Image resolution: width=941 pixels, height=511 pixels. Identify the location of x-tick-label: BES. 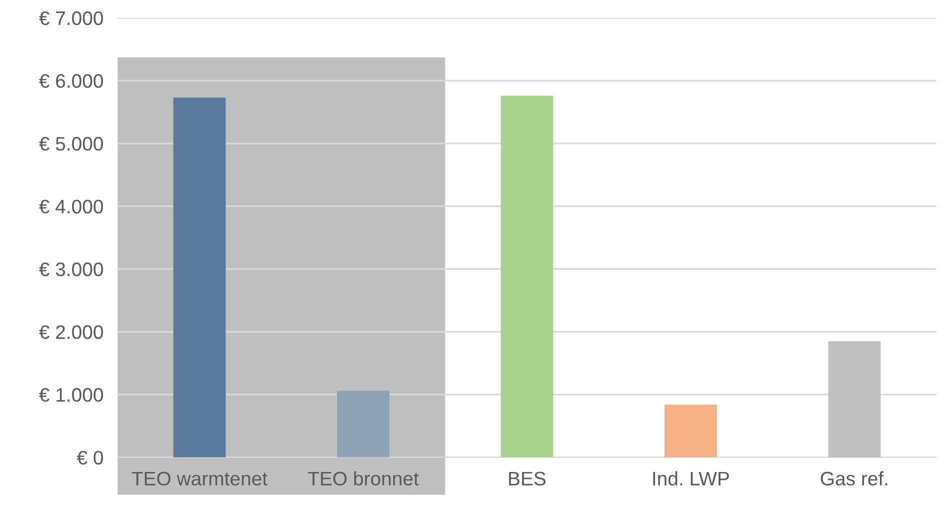
(527, 479).